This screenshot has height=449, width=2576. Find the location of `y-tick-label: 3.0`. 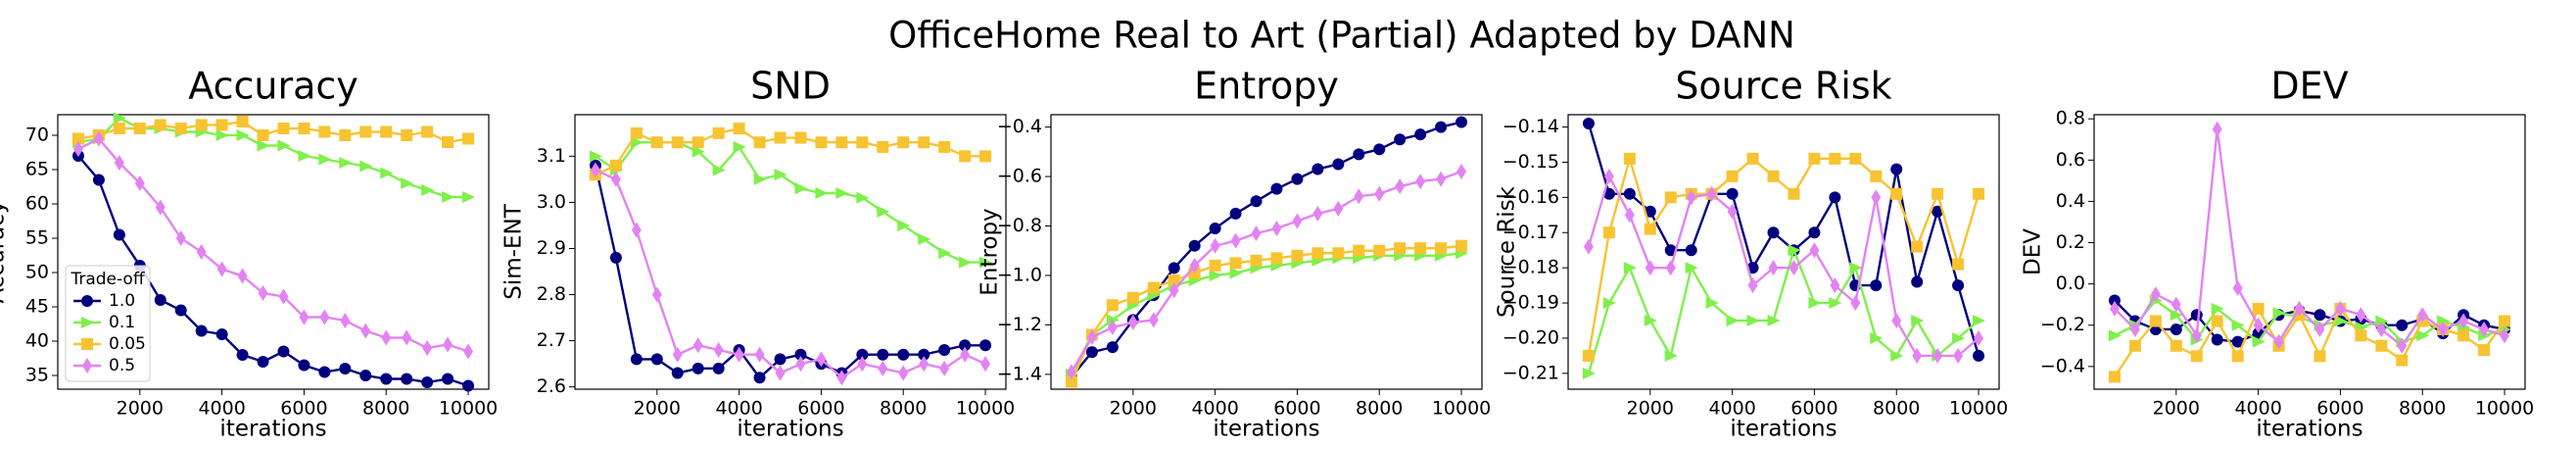

y-tick-label: 3.0 is located at coordinates (551, 202).